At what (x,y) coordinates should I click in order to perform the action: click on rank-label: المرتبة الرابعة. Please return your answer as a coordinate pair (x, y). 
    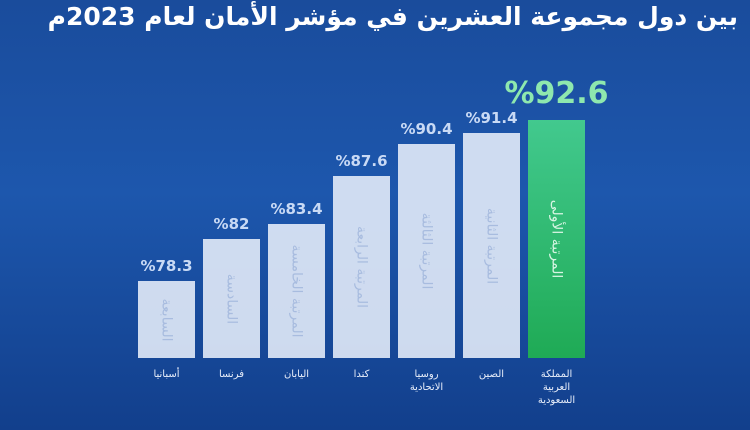
    Looking at the image, I should click on (361, 267).